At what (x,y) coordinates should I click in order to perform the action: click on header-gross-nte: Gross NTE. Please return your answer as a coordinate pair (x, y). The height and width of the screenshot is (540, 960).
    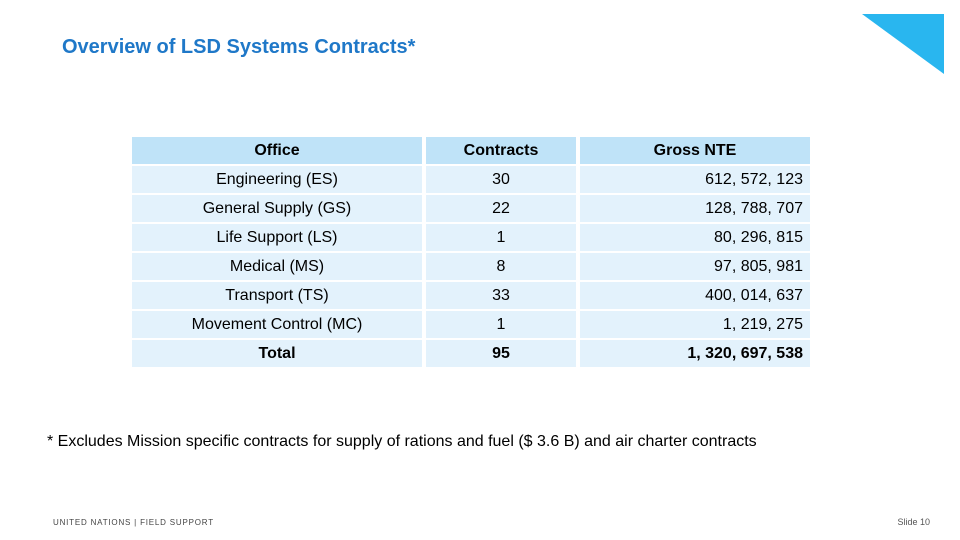
    Looking at the image, I should click on (695, 150).